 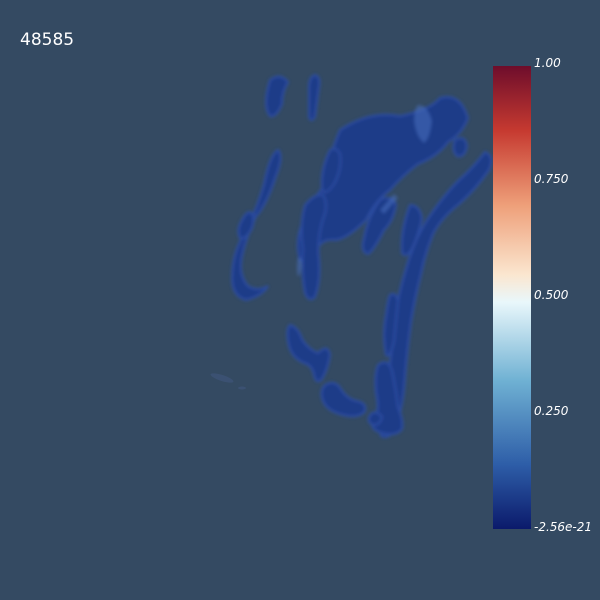 What do you see at coordinates (551, 411) in the screenshot?
I see `colorbar-tick-label: 0.250` at bounding box center [551, 411].